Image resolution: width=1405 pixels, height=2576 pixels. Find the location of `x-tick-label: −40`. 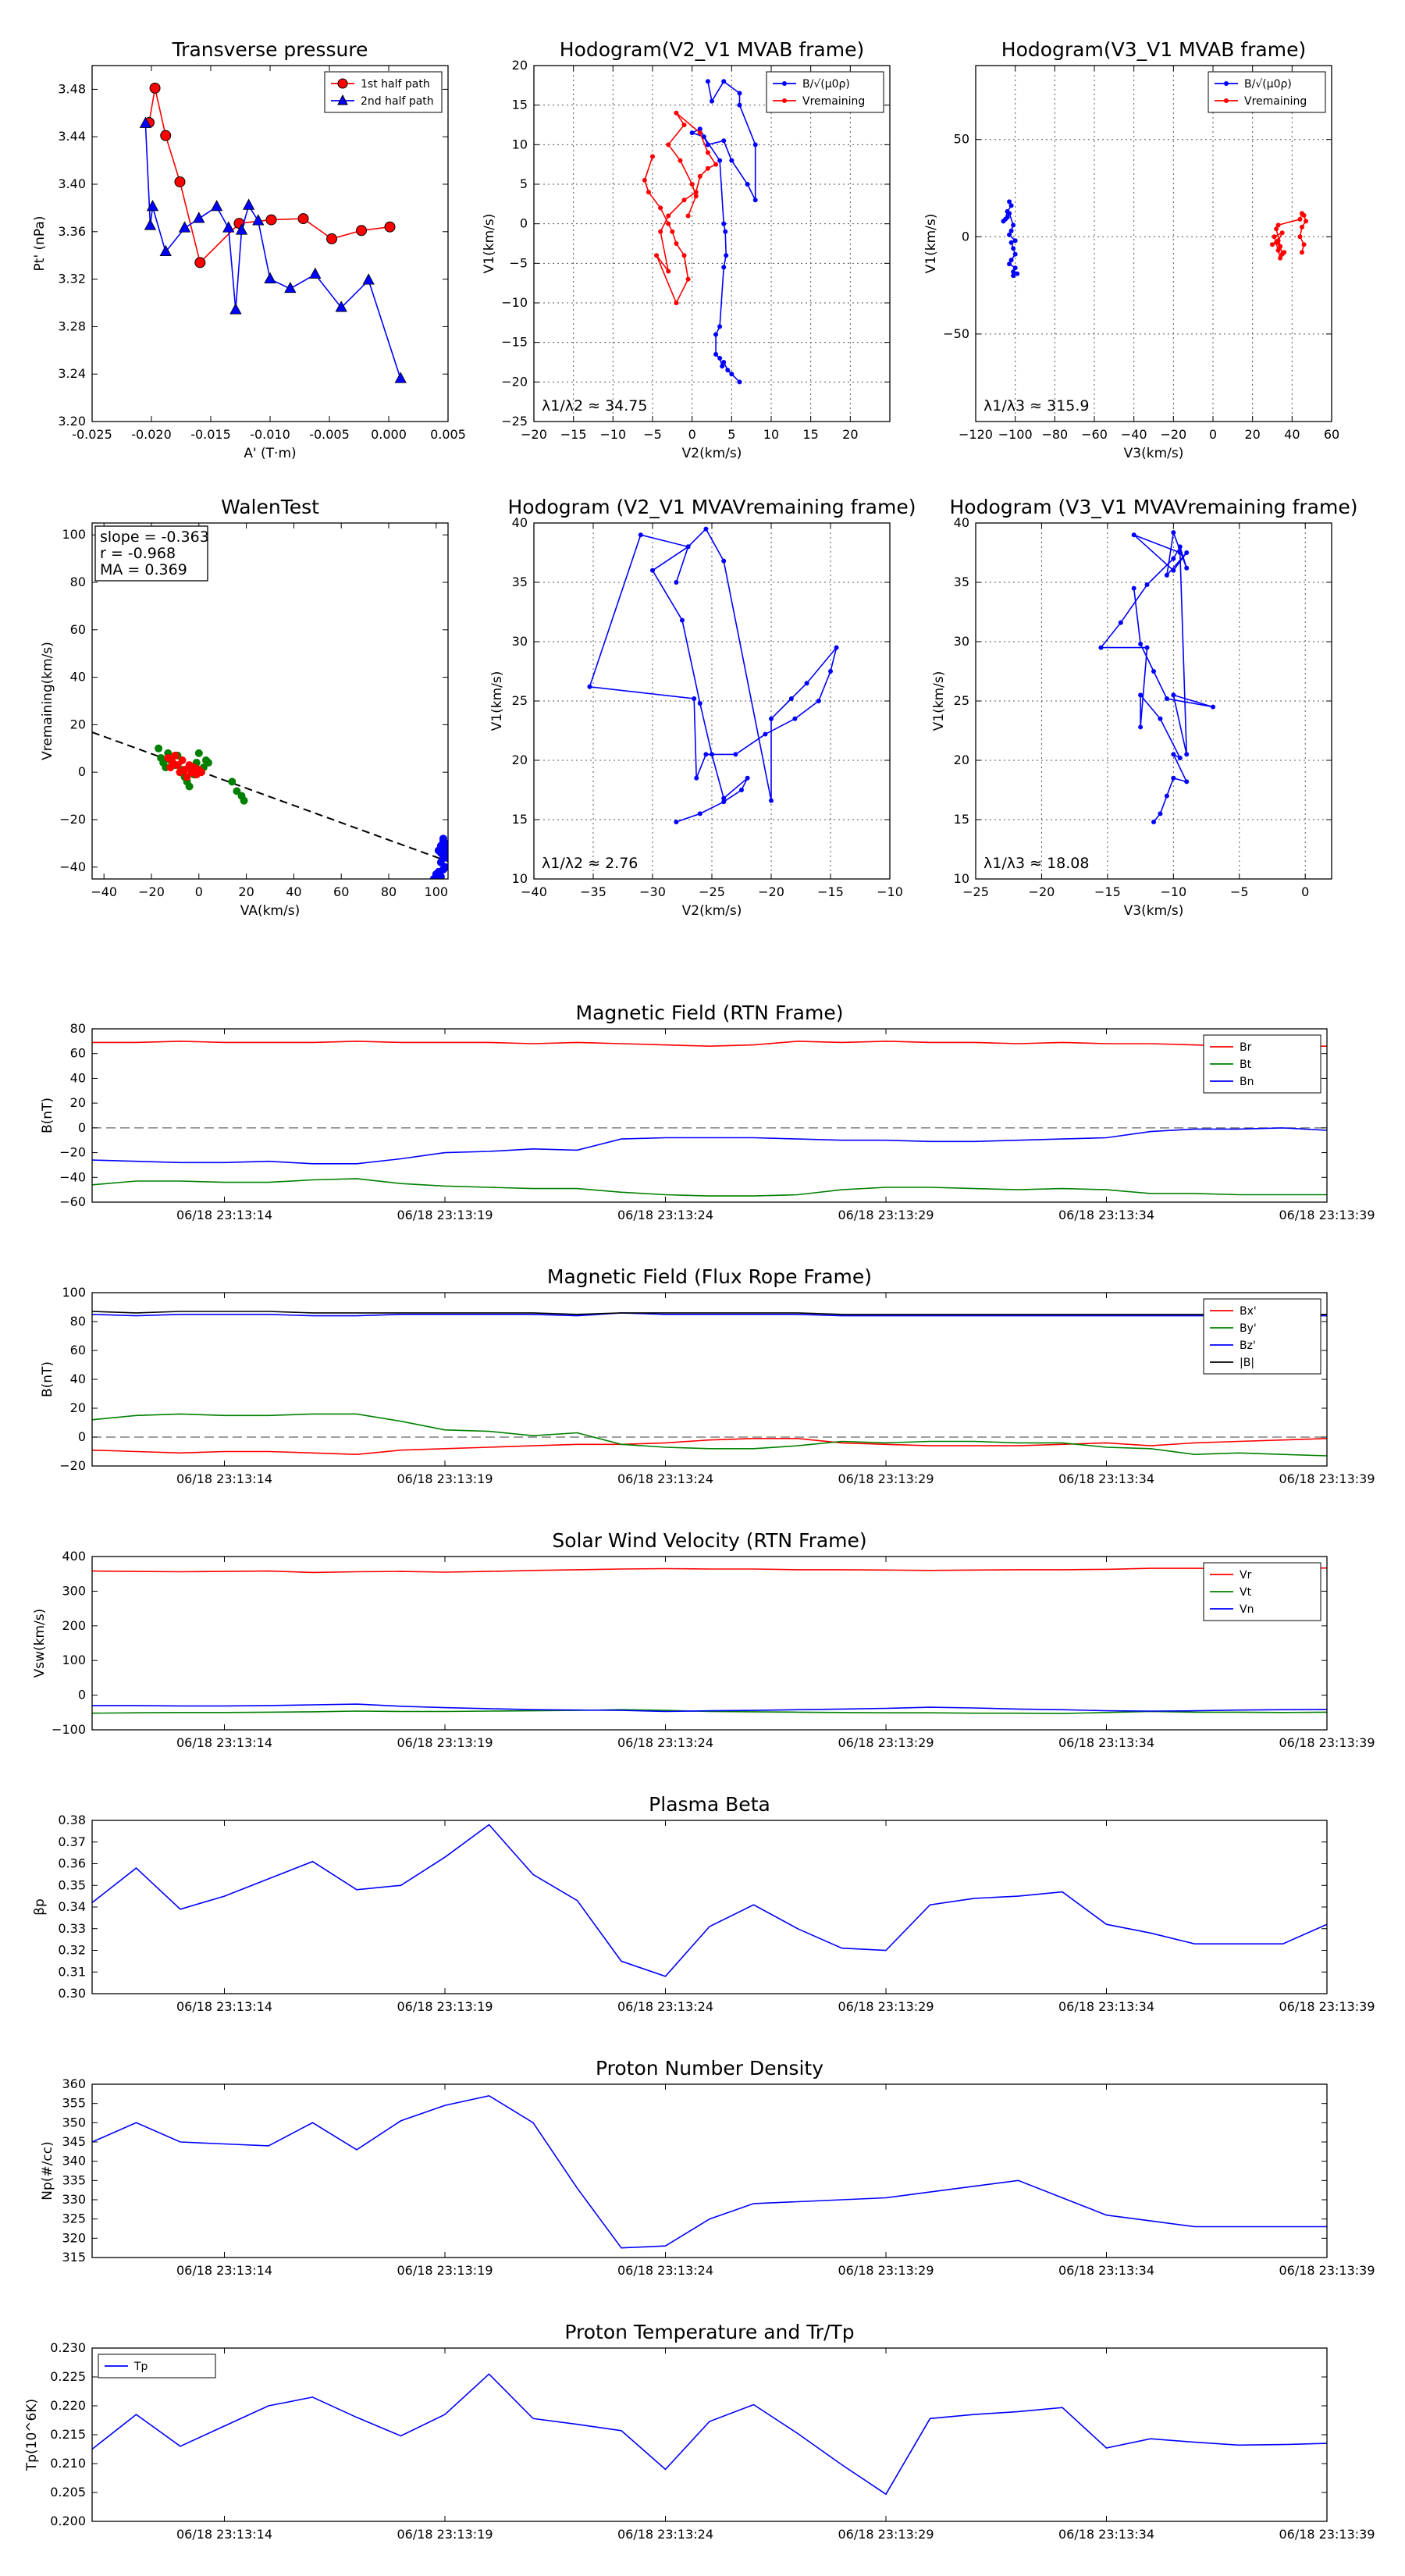

x-tick-label: −40 is located at coordinates (104, 891).